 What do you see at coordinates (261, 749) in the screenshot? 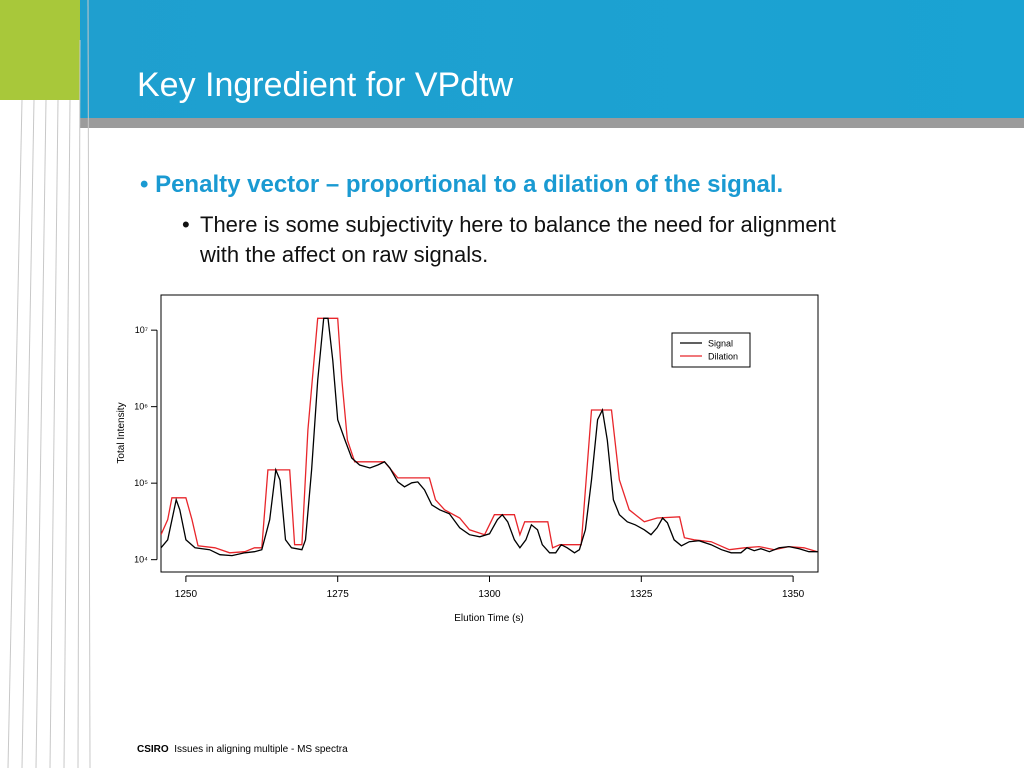
I see `footer-text: Issues in aligning multiple - MS spectra` at bounding box center [261, 749].